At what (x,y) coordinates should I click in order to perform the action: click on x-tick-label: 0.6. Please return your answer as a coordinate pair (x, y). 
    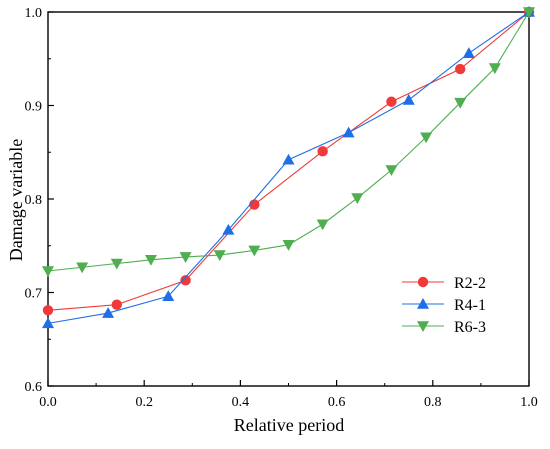
    Looking at the image, I should click on (337, 402).